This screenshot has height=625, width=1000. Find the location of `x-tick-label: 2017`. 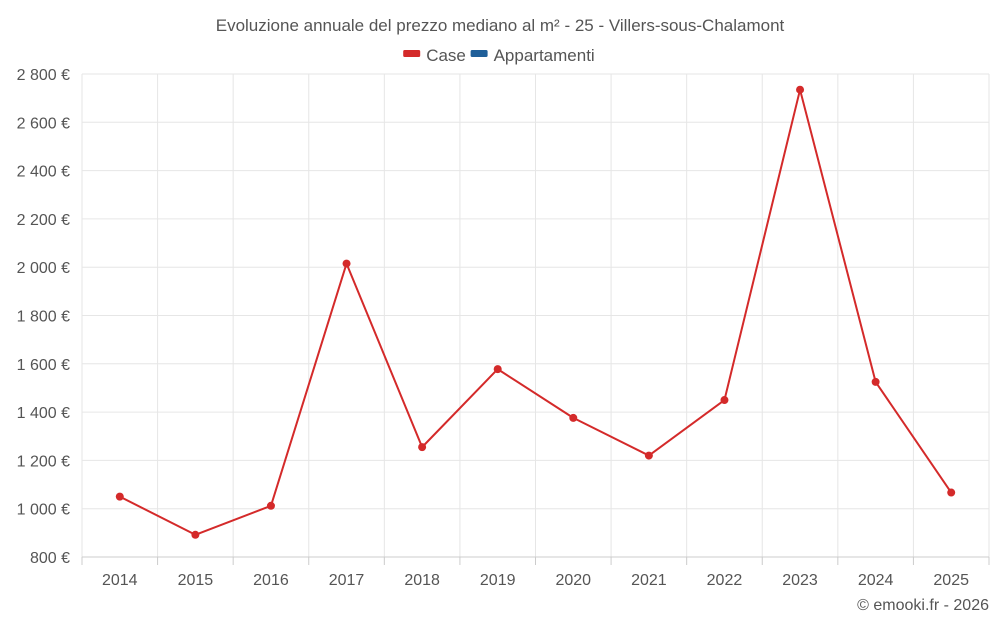

x-tick-label: 2017 is located at coordinates (347, 580).